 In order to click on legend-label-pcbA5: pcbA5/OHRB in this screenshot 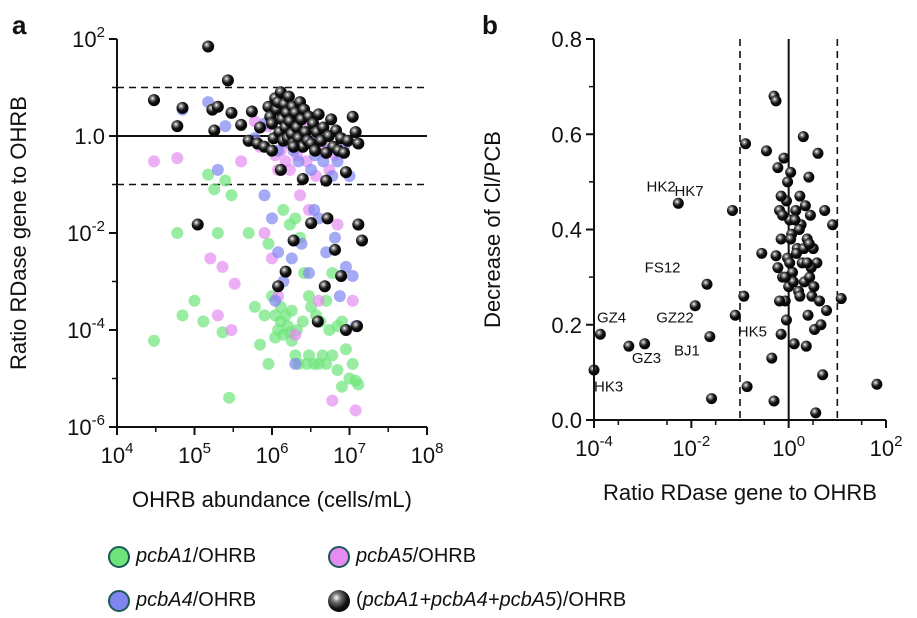, I will do `click(416, 556)`.